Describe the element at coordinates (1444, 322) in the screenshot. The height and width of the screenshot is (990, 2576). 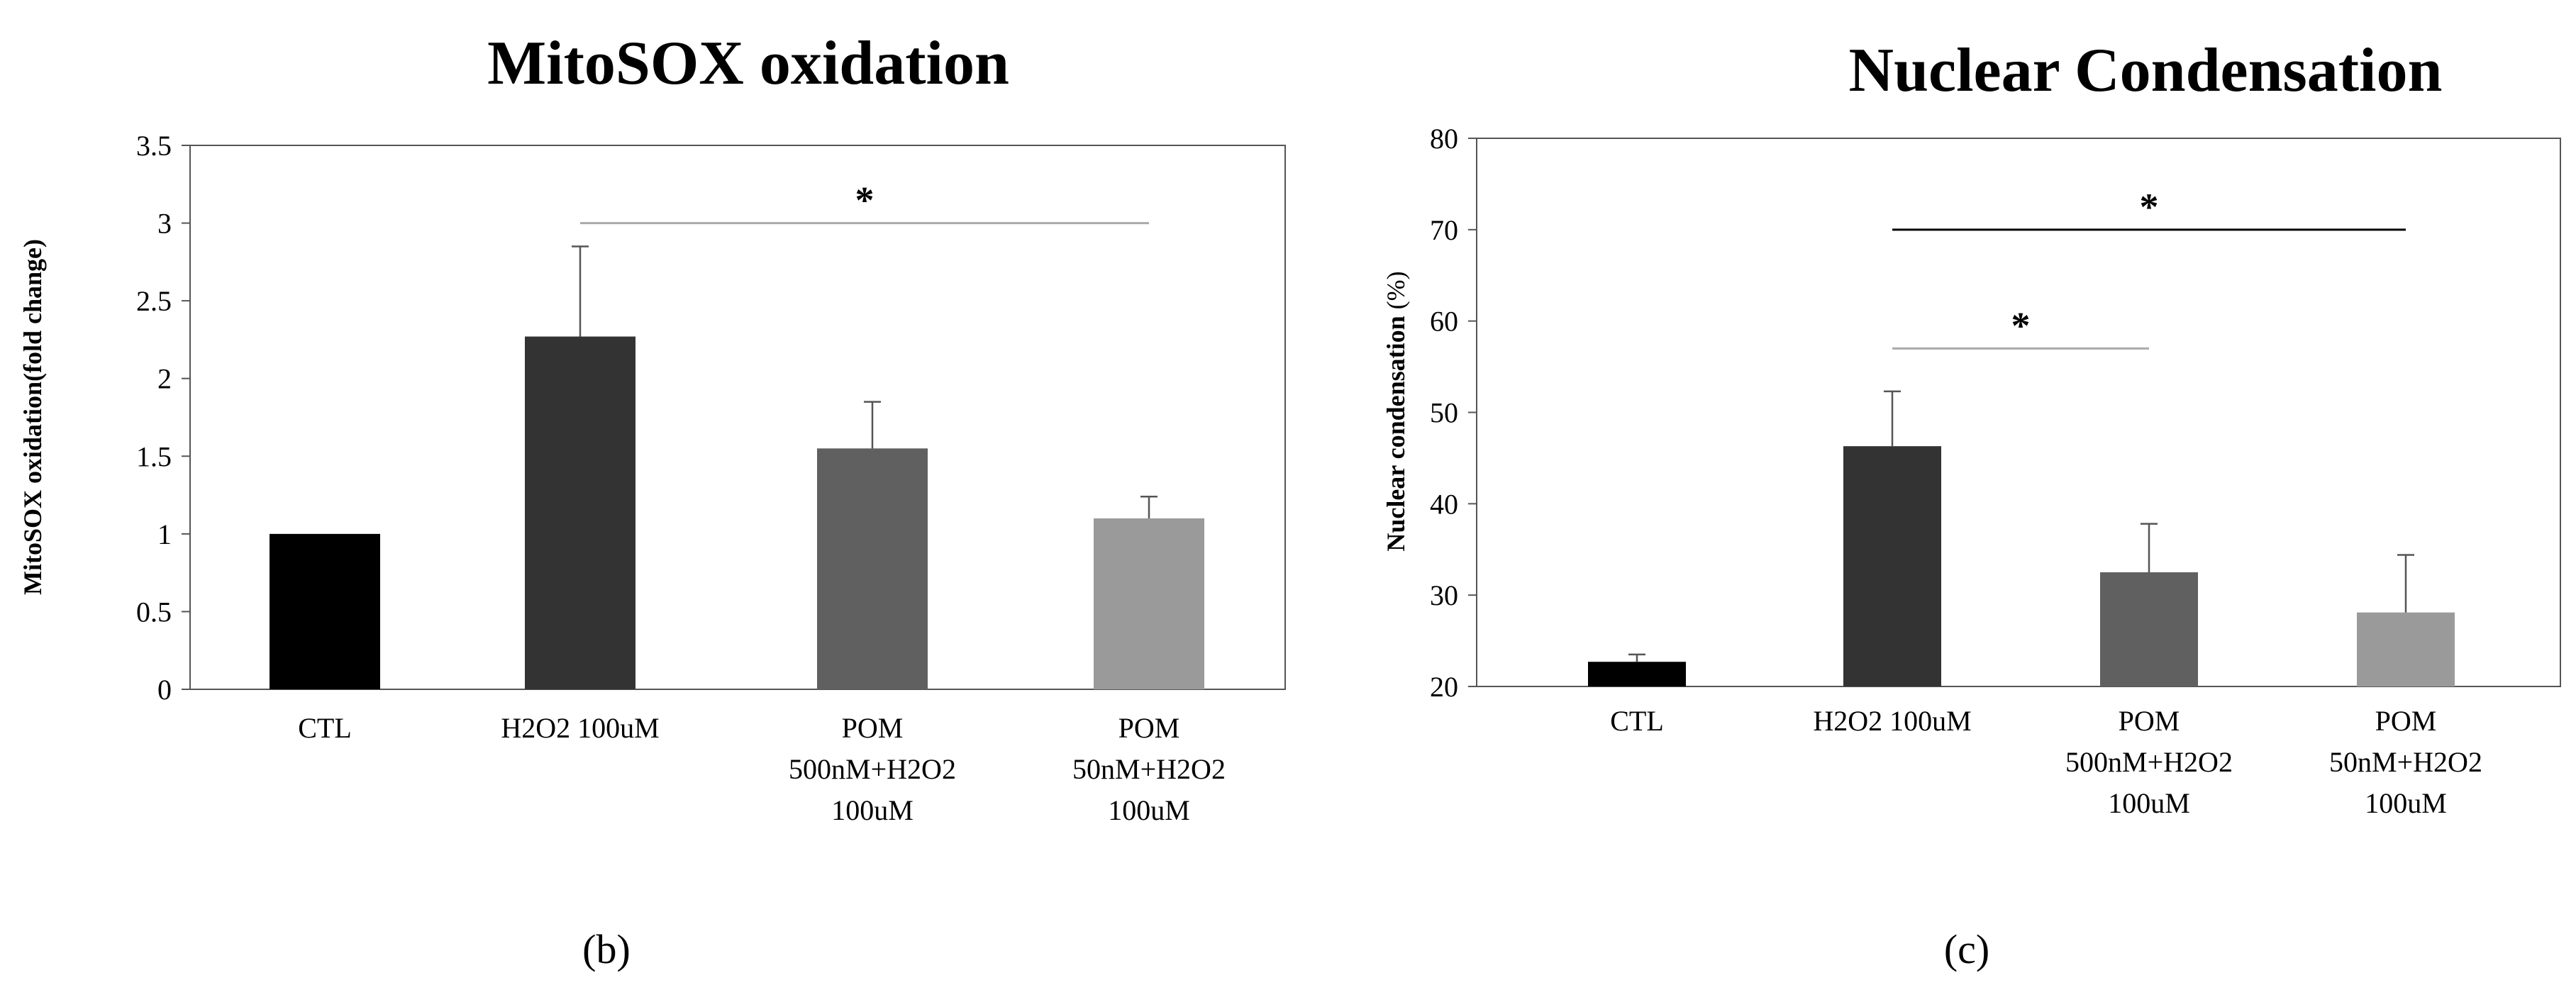
I see `y-tick-label: 60` at that location.